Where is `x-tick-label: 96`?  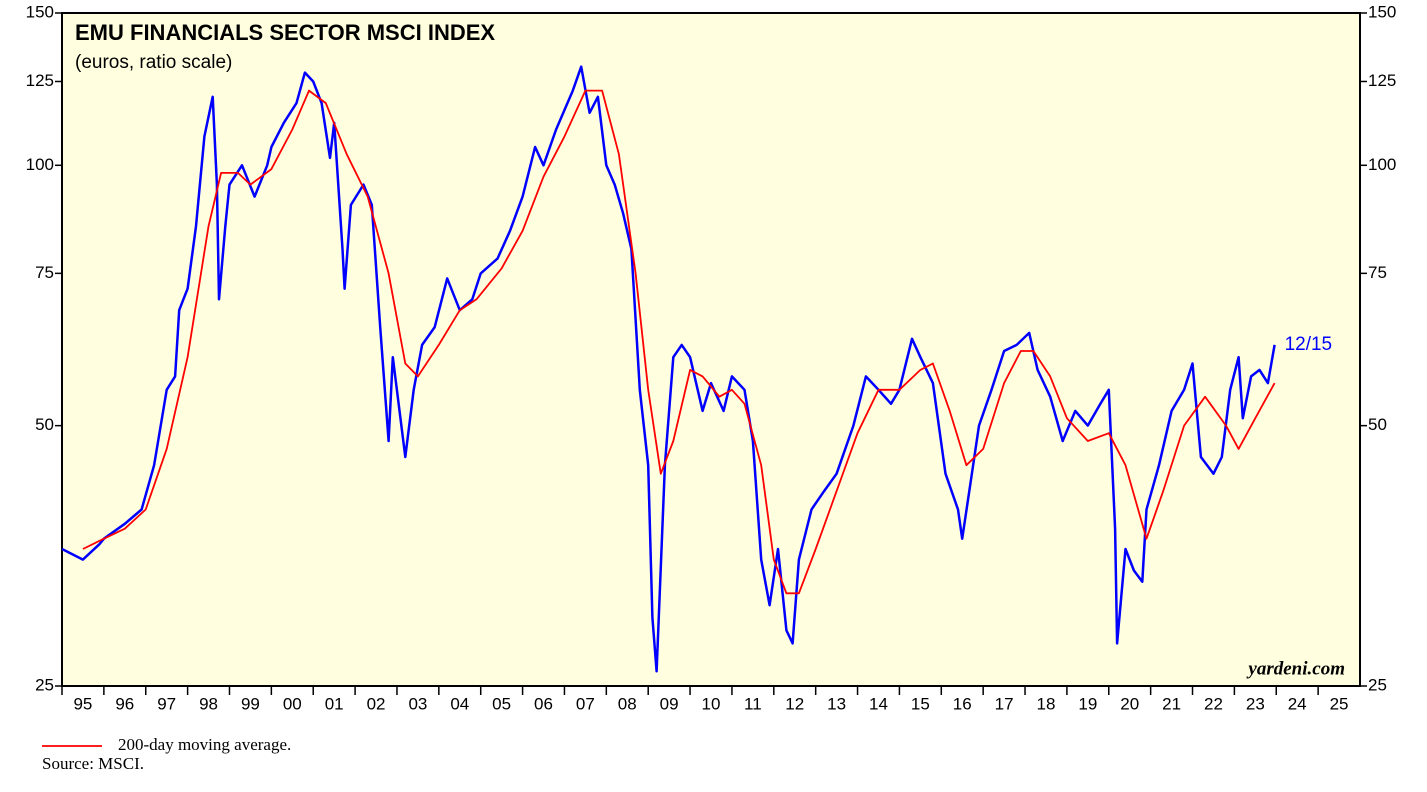
x-tick-label: 96 is located at coordinates (124, 703).